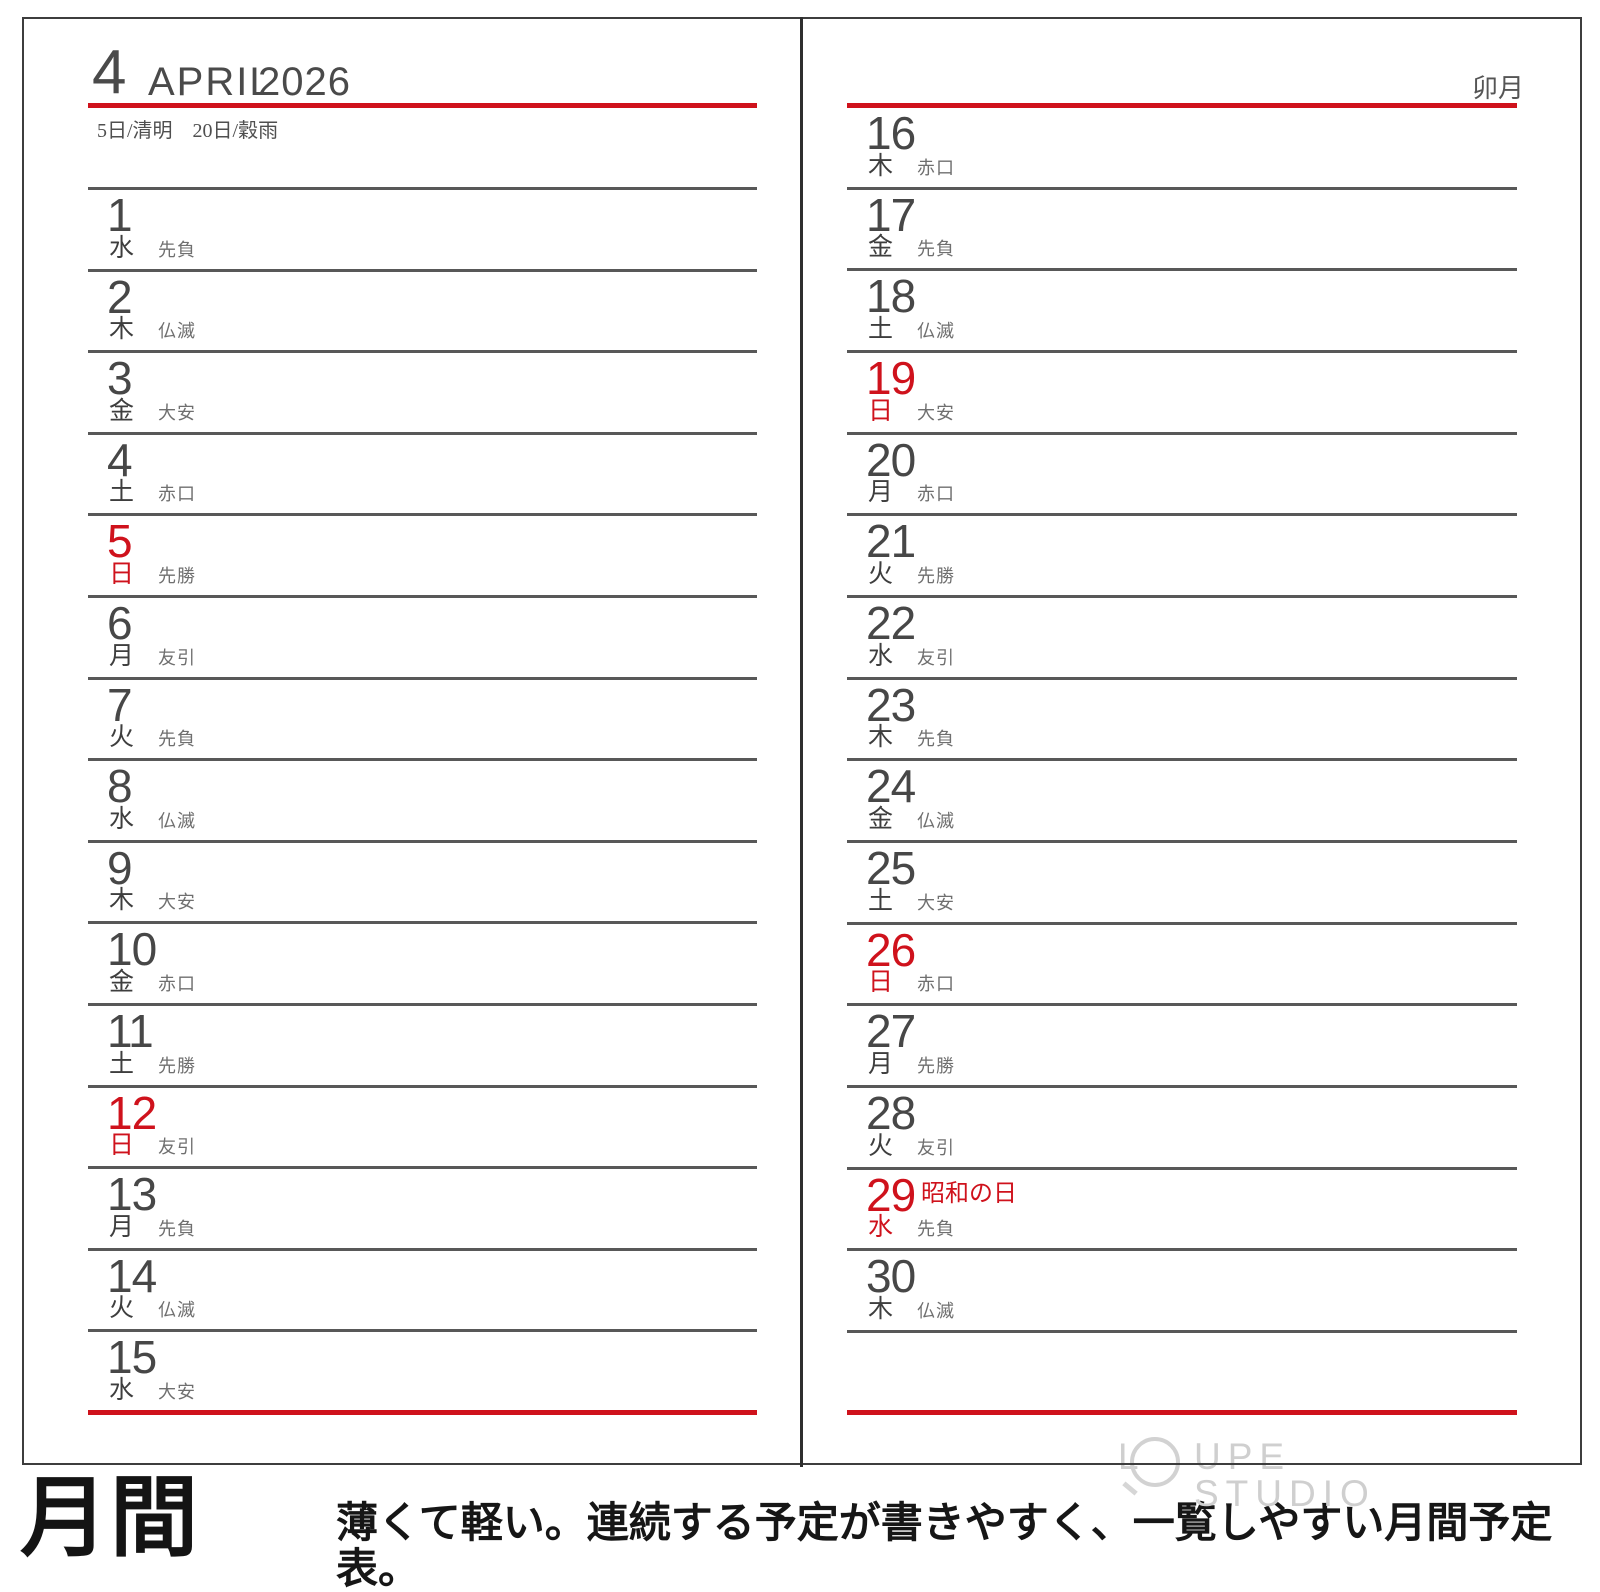  I want to click on day-number: 1, so click(120, 215).